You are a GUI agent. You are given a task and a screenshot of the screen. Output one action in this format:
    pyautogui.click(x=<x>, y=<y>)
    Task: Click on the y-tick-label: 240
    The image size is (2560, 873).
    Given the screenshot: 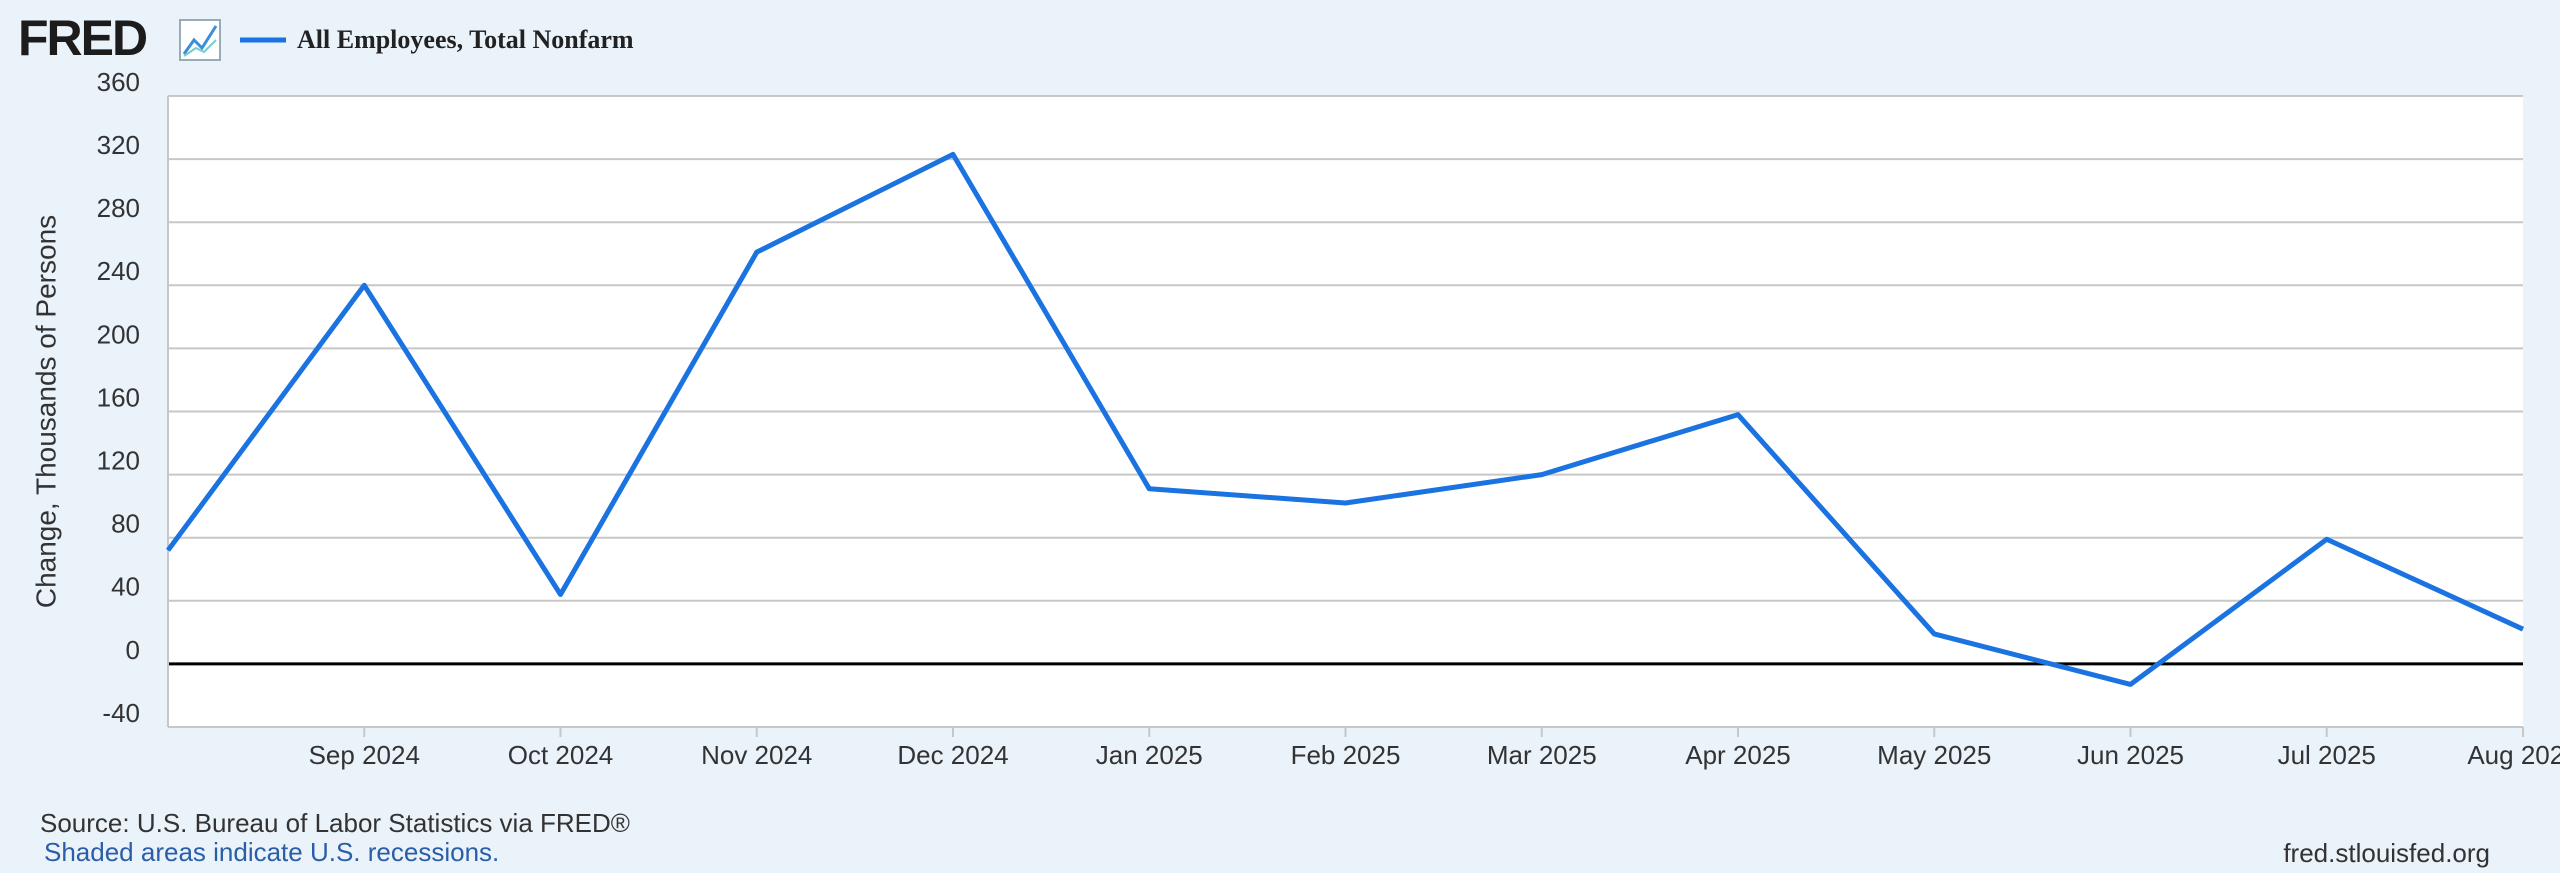 What is the action you would take?
    pyautogui.click(x=118, y=271)
    